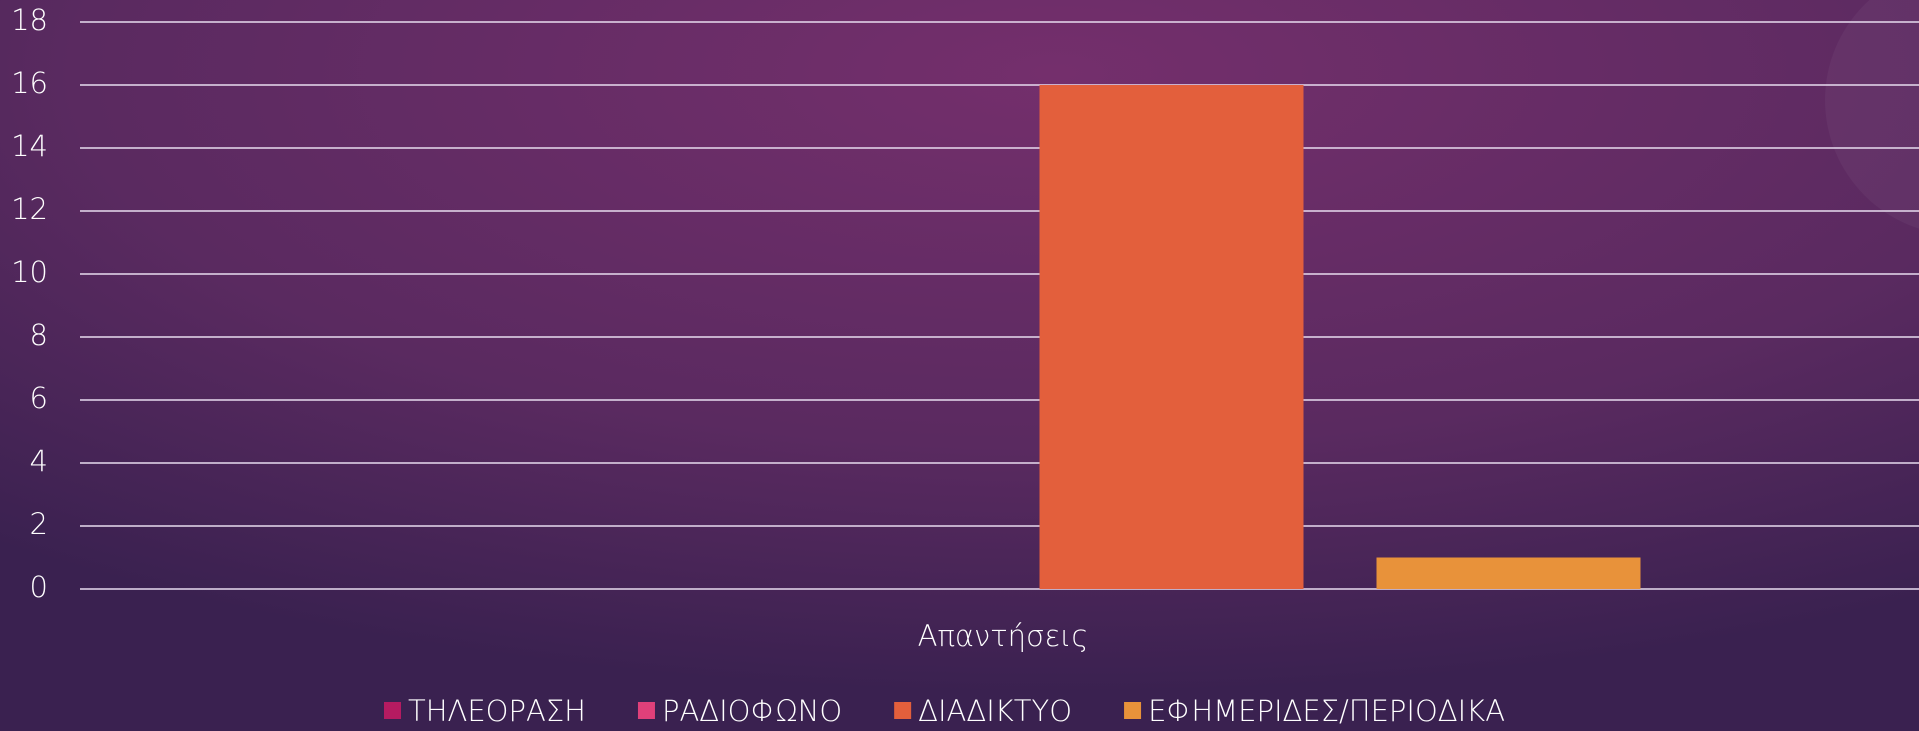  I want to click on y-tick-label: 10, so click(29, 272).